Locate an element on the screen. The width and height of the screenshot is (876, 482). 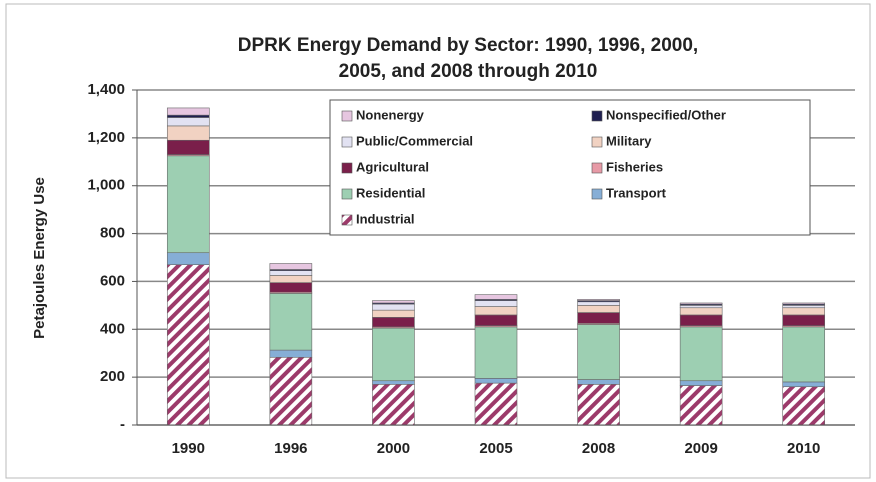
x-tick-label: 2008 is located at coordinates (598, 448).